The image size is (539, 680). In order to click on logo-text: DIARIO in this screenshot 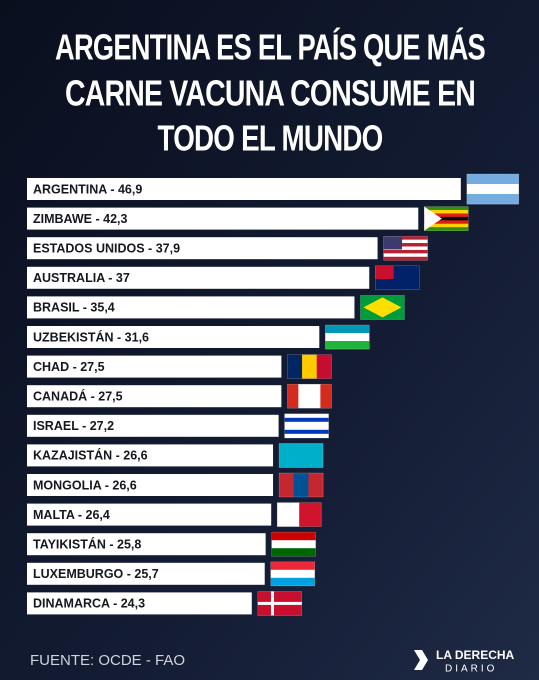, I will do `click(471, 669)`.